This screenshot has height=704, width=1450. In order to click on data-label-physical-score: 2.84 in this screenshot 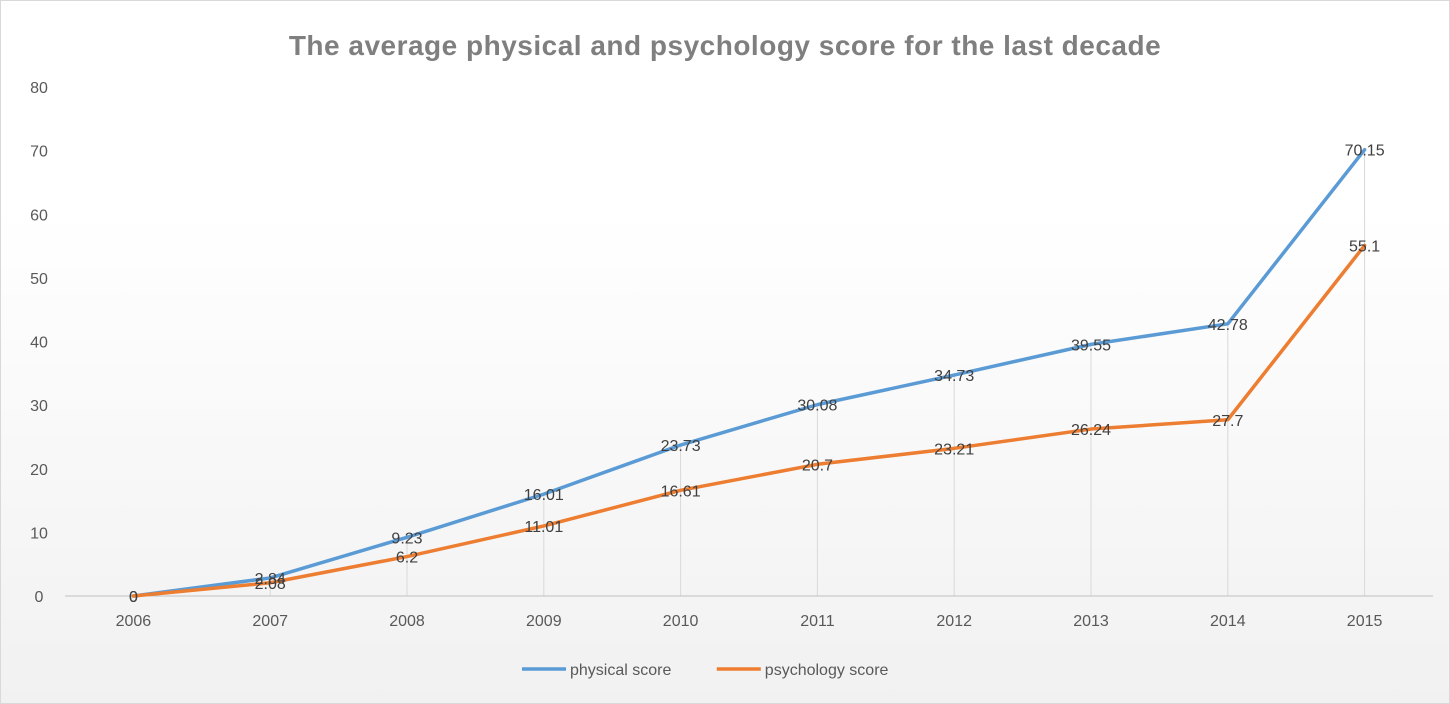, I will do `click(270, 579)`.